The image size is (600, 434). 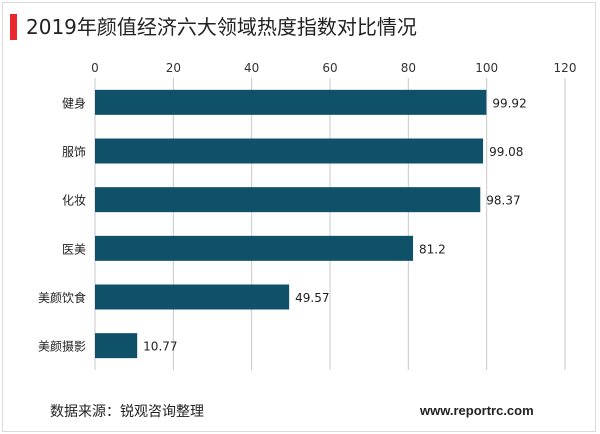 What do you see at coordinates (74, 249) in the screenshot?
I see `category-label-3: 医美` at bounding box center [74, 249].